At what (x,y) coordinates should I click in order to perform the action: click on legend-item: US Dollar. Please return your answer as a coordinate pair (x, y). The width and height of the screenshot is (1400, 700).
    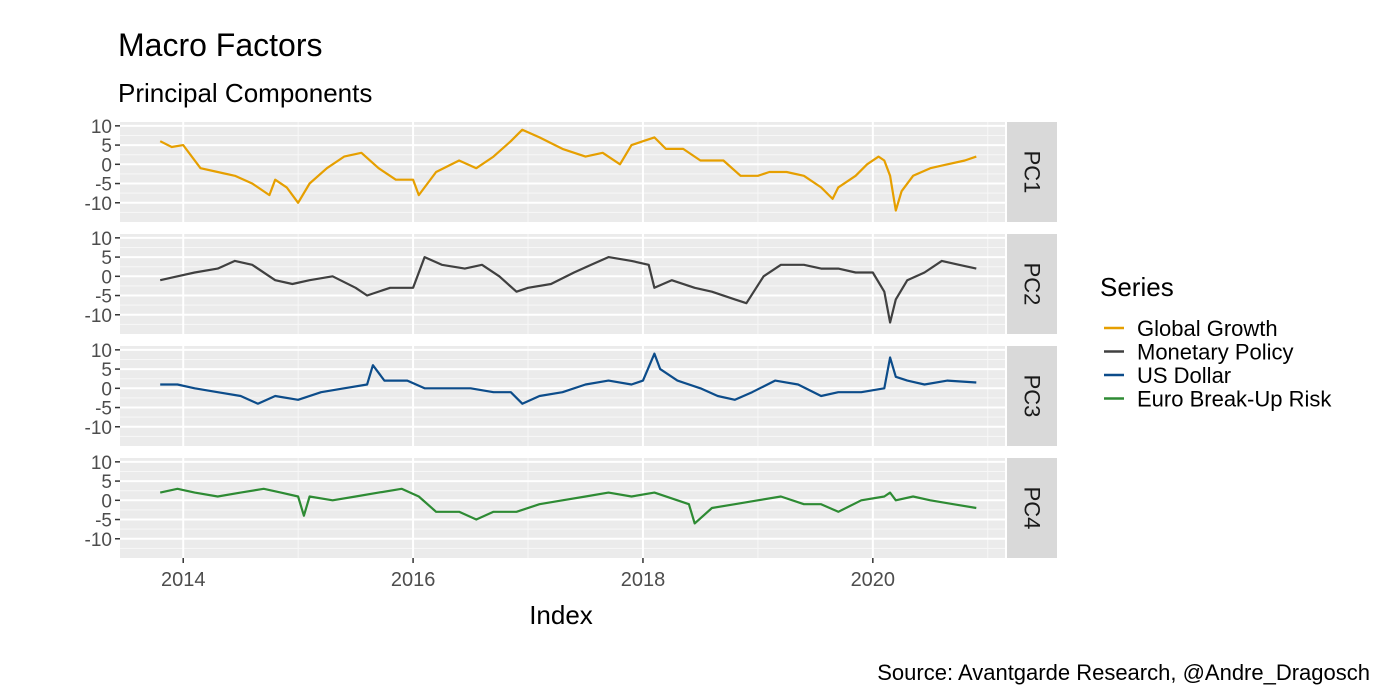
    Looking at the image, I should click on (1167, 375).